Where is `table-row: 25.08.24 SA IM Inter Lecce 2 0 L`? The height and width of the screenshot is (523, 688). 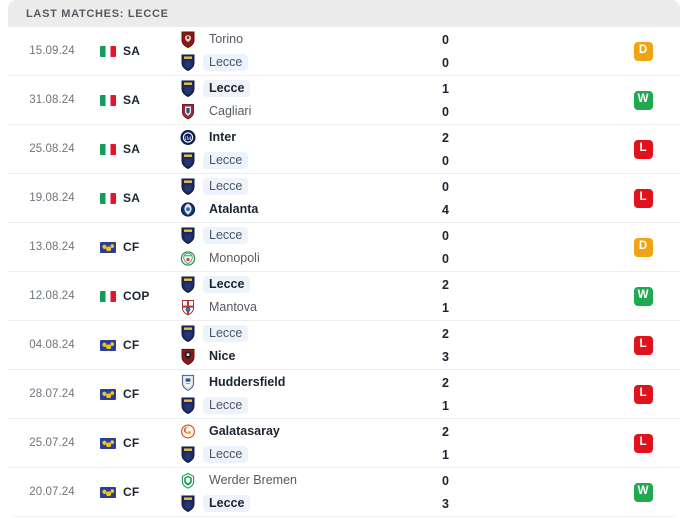
table-row: 25.08.24 SA IM Inter Lecce 2 0 L is located at coordinates (344, 149).